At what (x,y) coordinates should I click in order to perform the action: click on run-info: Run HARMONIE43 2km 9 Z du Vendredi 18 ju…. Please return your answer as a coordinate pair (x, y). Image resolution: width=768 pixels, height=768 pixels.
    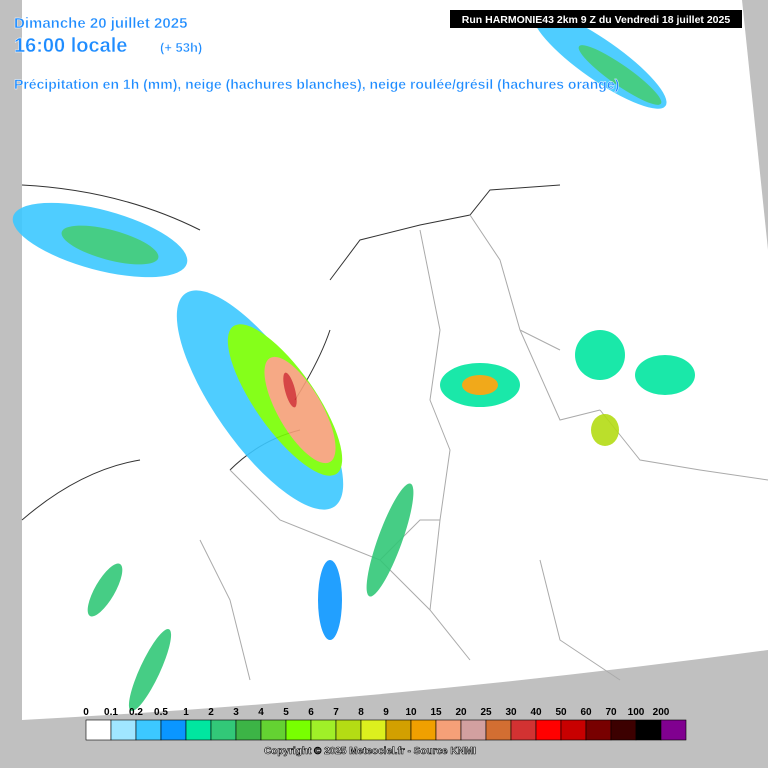
    Looking at the image, I should click on (596, 20).